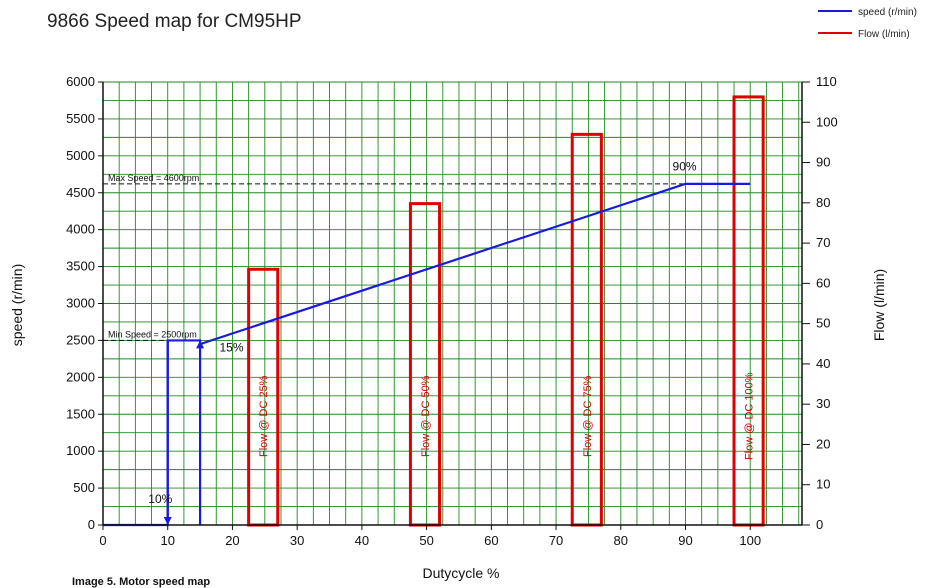 This screenshot has height=588, width=937. I want to click on x-tick-label: 0, so click(102, 540).